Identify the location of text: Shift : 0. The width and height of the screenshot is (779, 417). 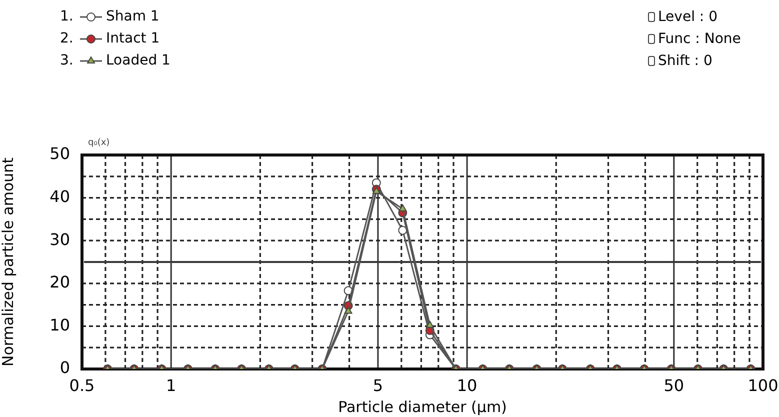
(685, 61).